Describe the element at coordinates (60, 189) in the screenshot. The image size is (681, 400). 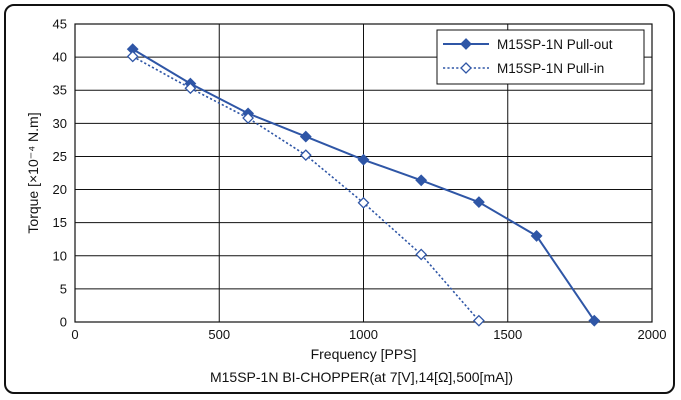
I see `y-tick-label: 20` at that location.